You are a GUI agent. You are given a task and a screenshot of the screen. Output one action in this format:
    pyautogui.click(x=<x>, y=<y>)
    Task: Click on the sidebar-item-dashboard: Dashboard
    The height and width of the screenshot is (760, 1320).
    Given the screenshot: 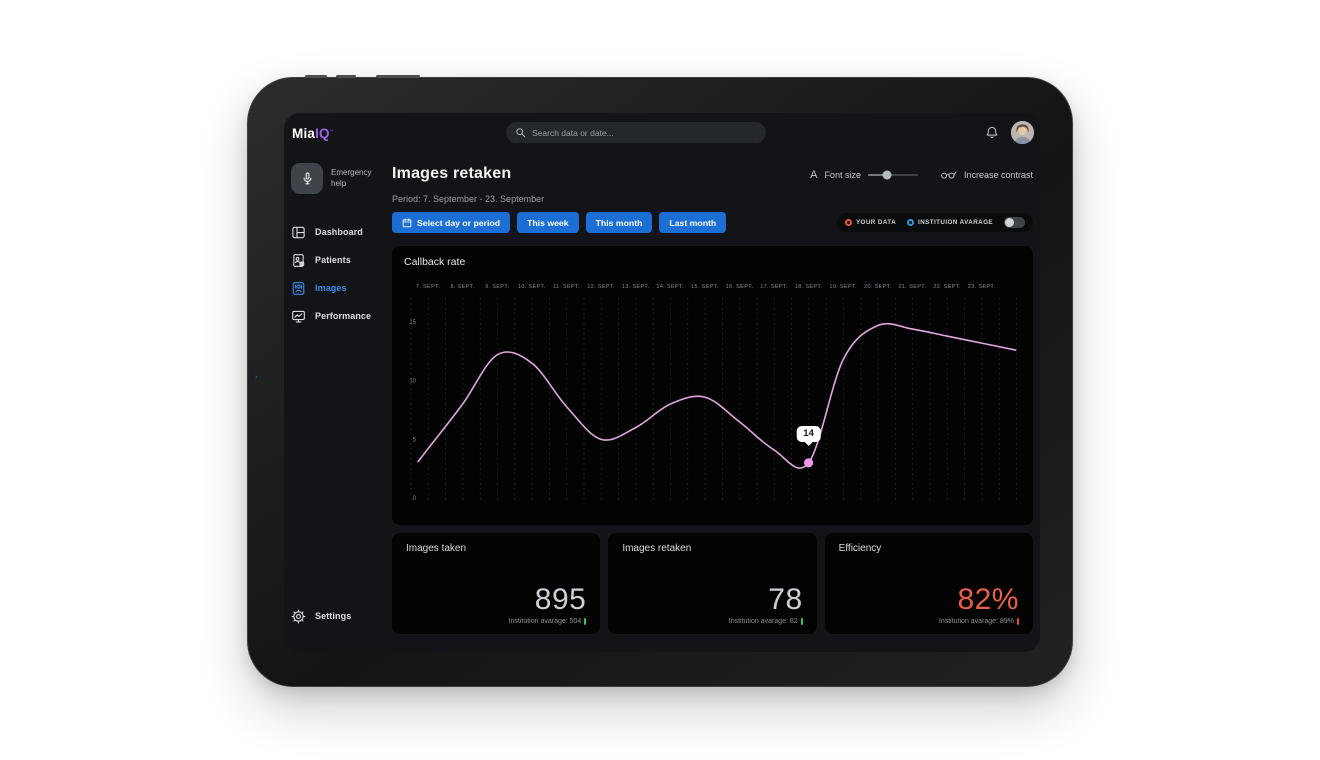 What is the action you would take?
    pyautogui.click(x=337, y=232)
    